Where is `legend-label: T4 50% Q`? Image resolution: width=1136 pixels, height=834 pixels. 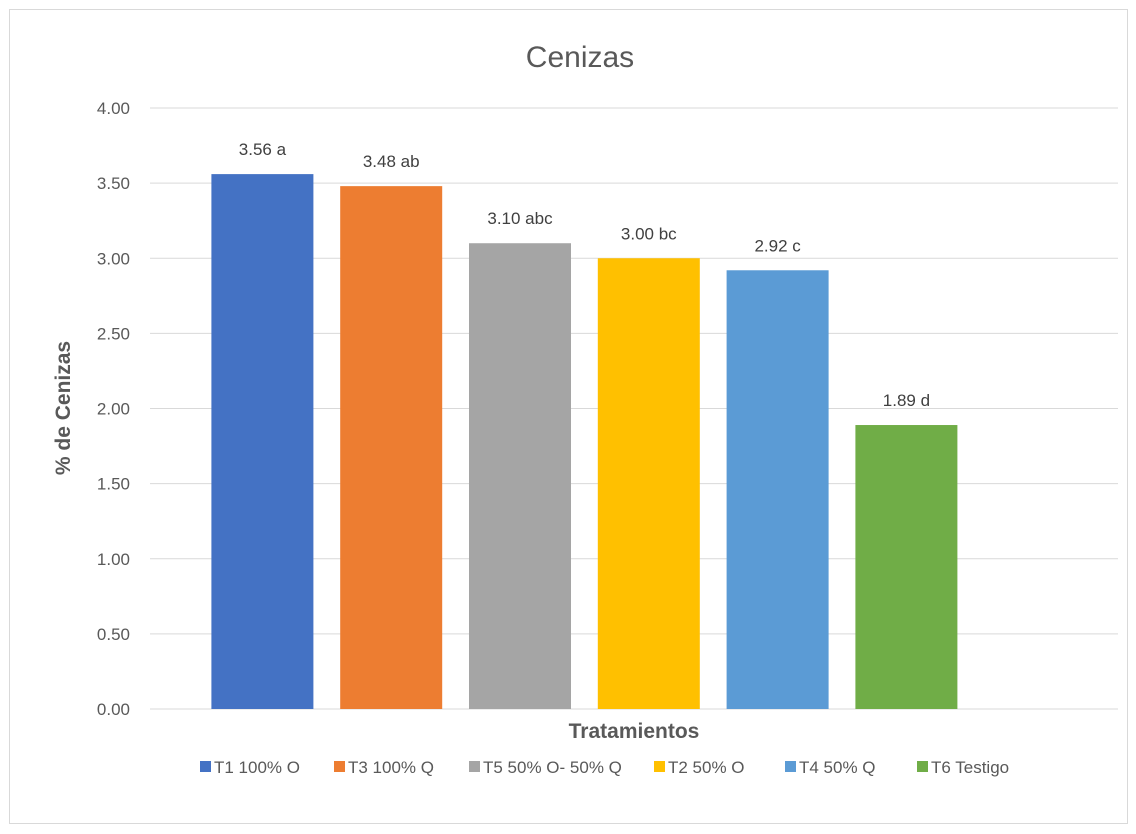
legend-label: T4 50% Q is located at coordinates (837, 767).